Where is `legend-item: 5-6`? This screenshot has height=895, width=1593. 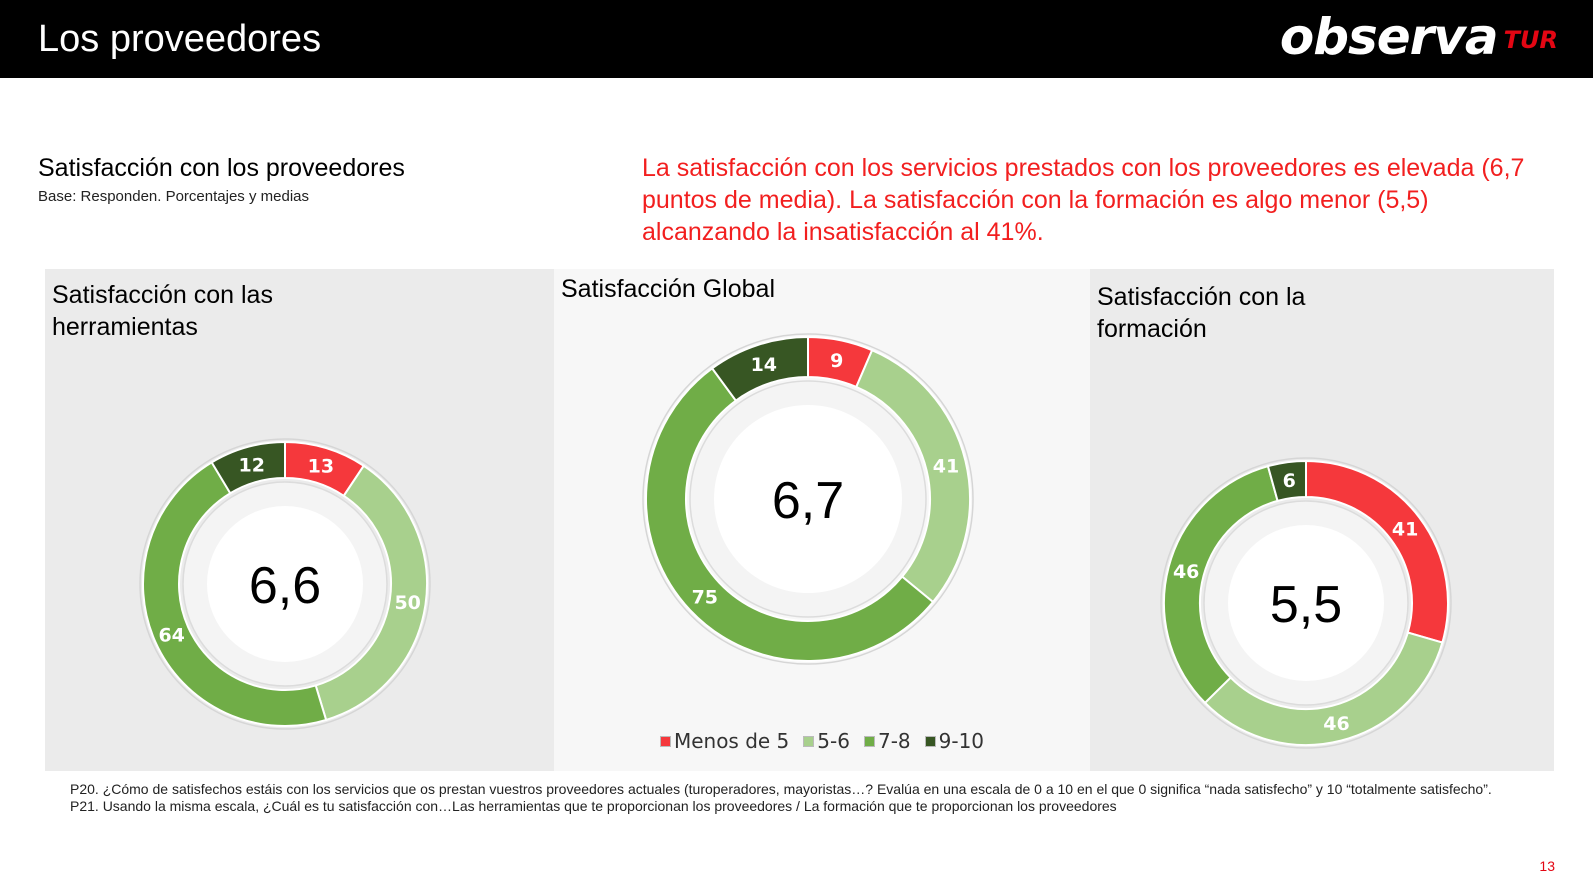 legend-item: 5-6 is located at coordinates (826, 741).